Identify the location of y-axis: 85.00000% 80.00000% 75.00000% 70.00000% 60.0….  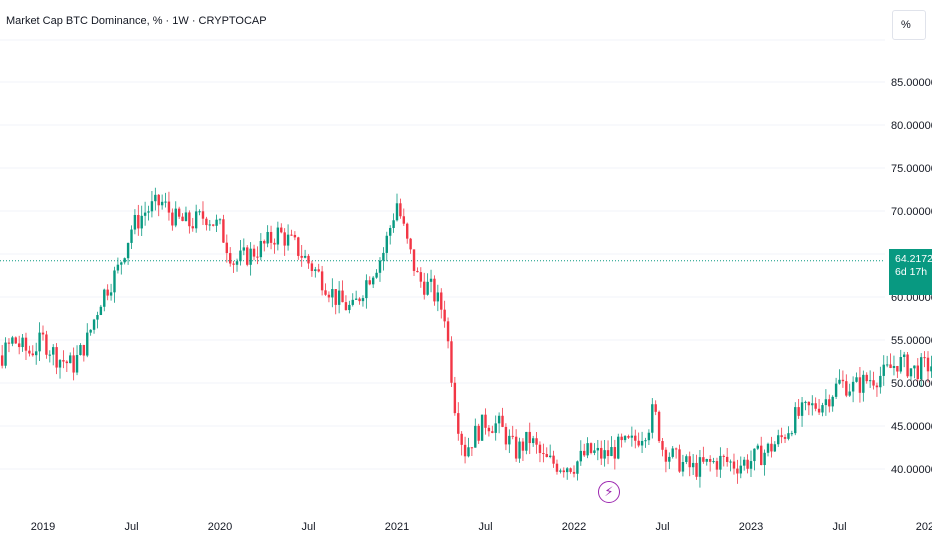
(911, 276).